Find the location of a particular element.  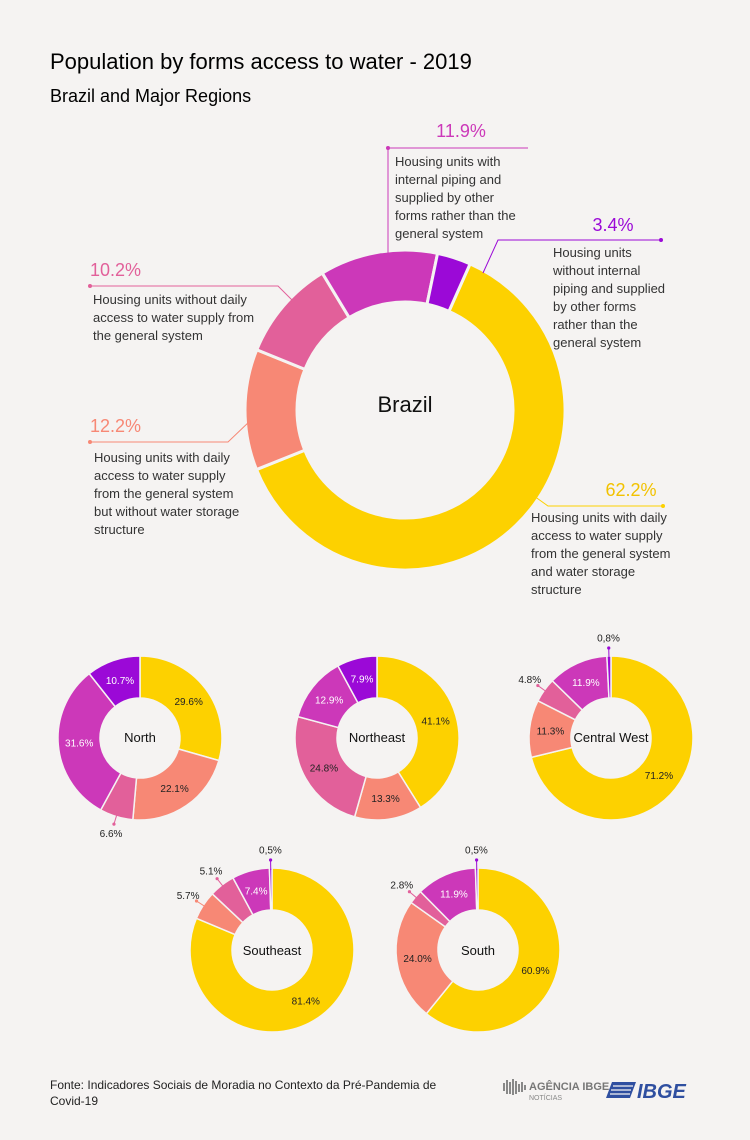

donut-main-slice-no-storage is located at coordinates (275, 409).